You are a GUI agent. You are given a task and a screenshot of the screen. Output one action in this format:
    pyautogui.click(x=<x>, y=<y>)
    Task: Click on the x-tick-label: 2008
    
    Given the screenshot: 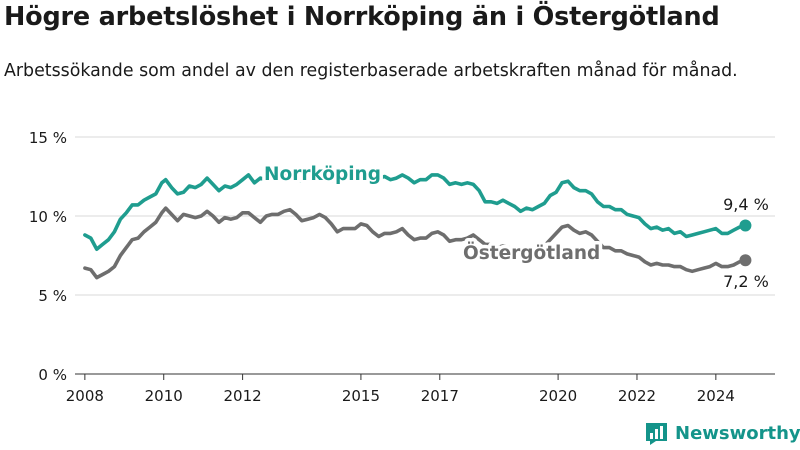 What is the action you would take?
    pyautogui.click(x=85, y=396)
    